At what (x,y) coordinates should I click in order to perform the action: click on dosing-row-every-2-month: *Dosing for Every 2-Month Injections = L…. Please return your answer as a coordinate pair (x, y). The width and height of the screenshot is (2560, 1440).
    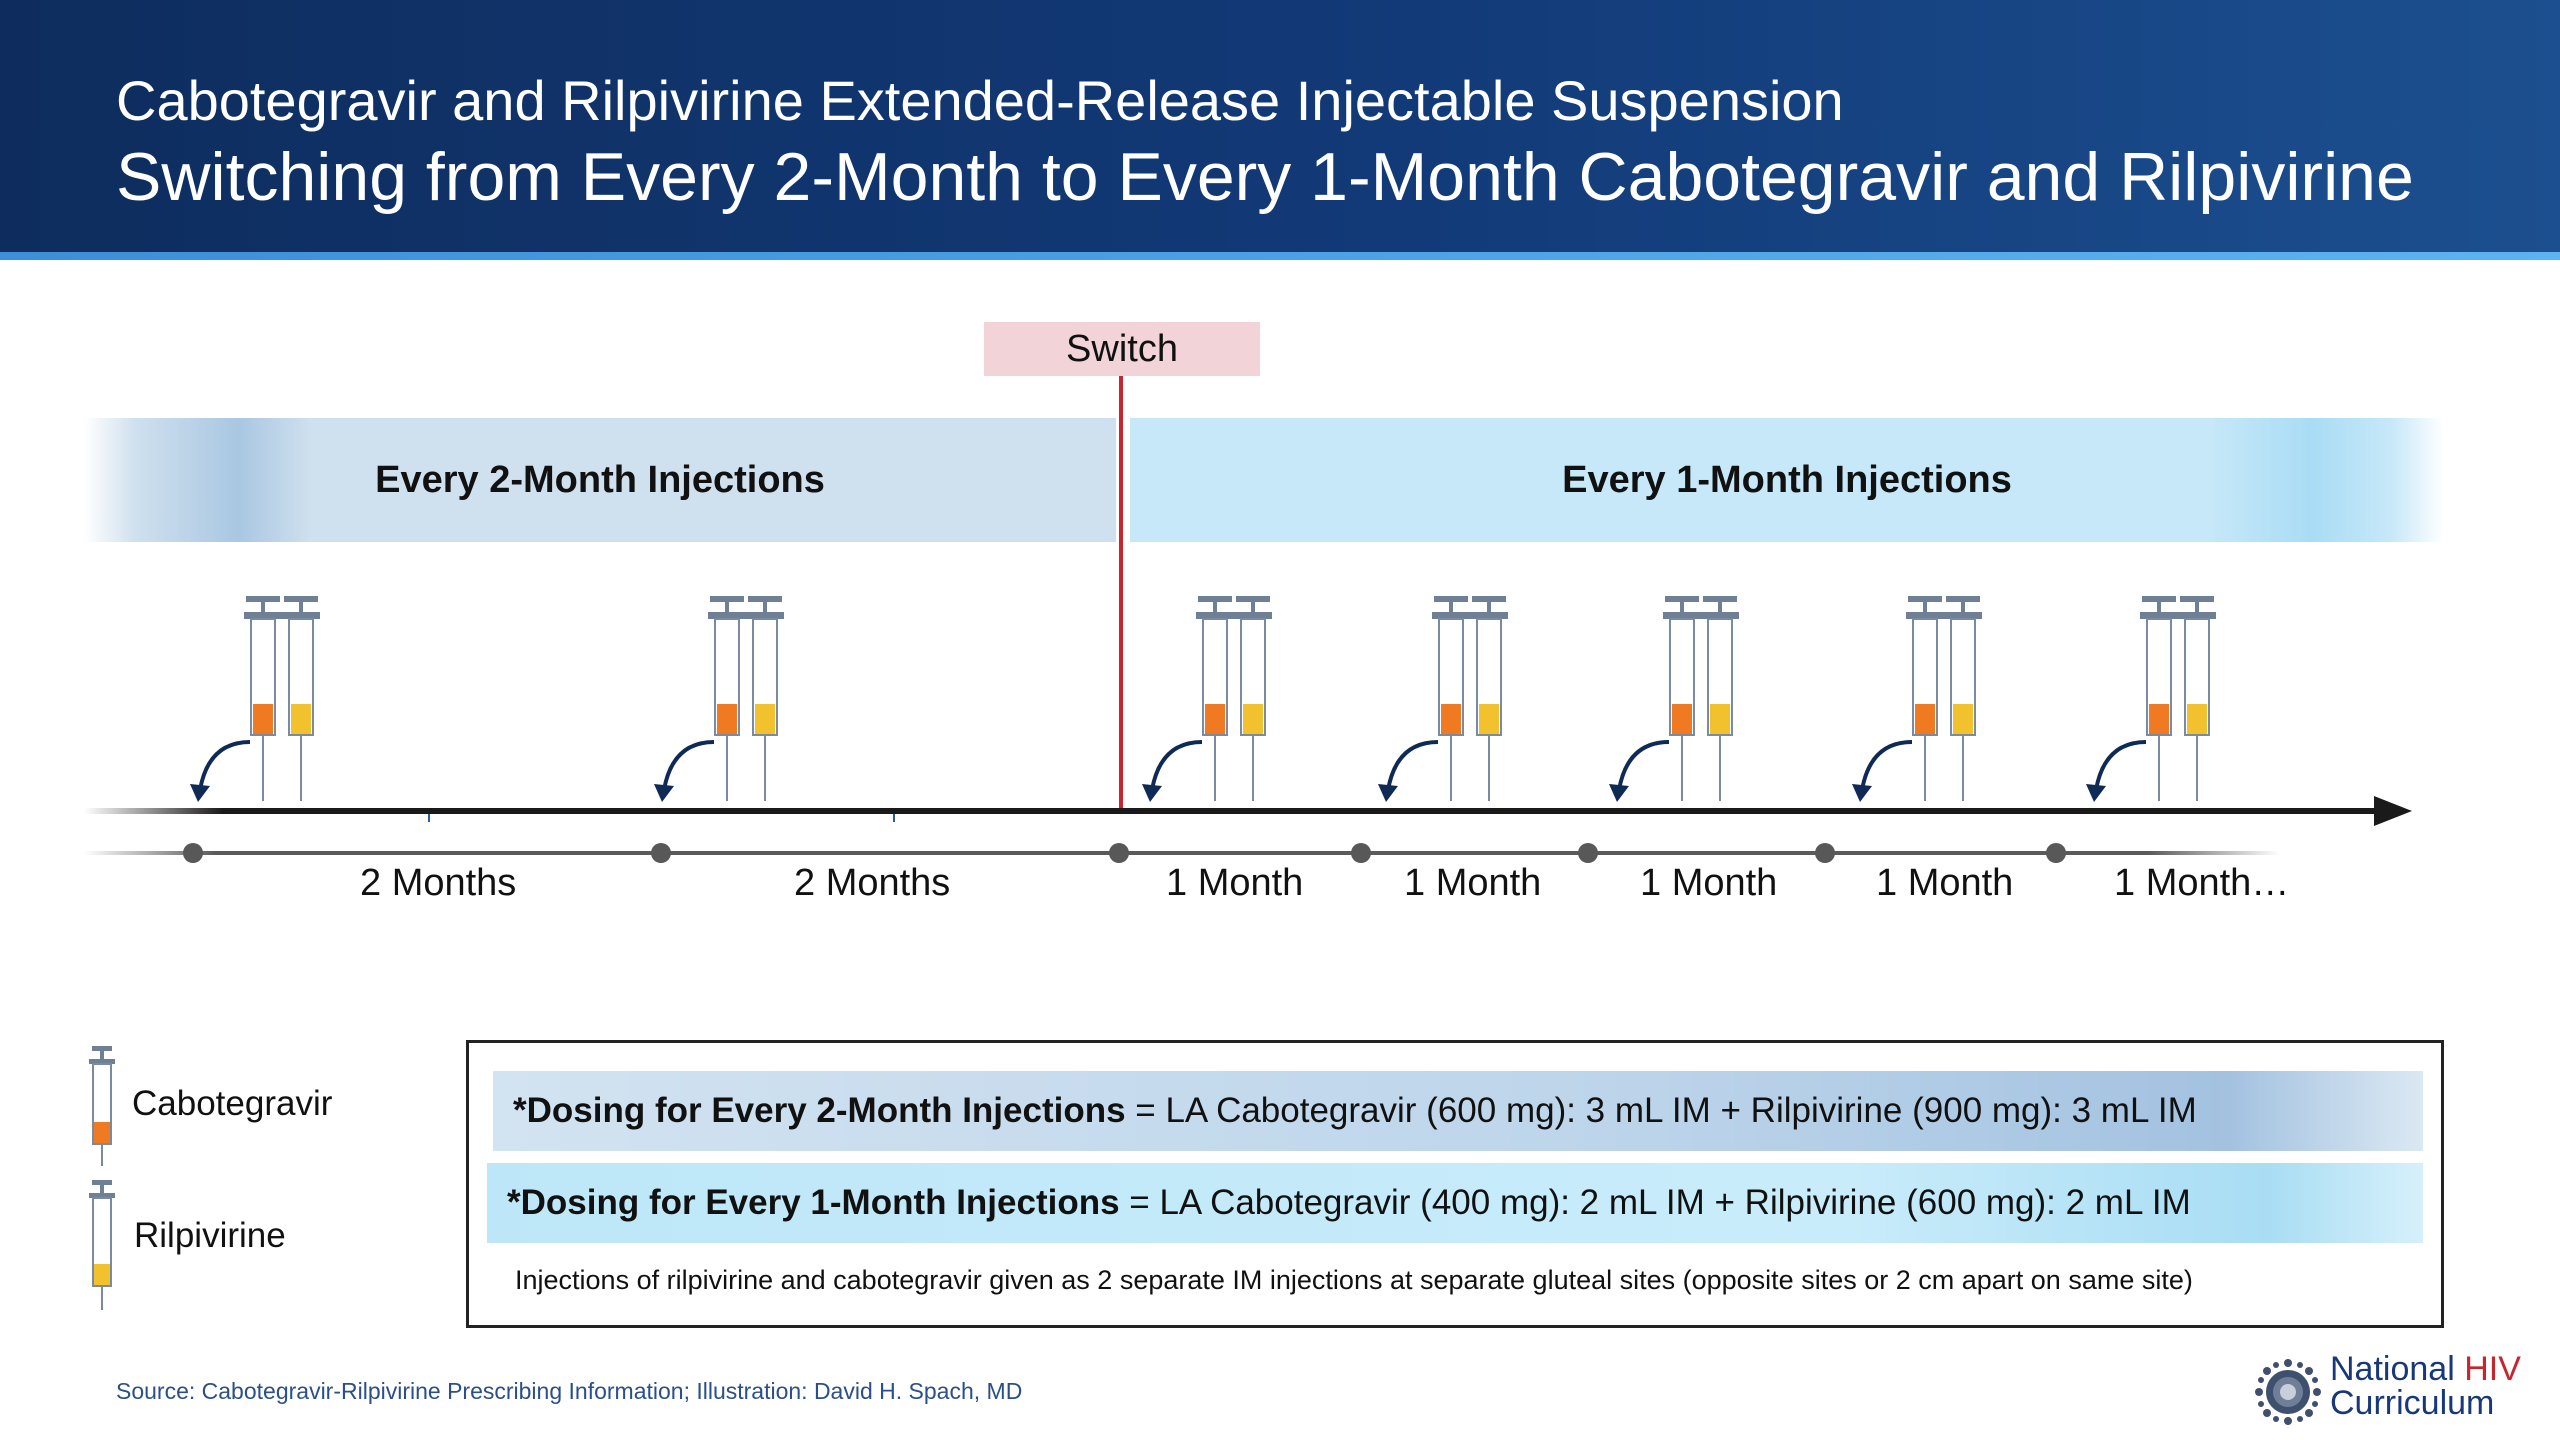
    Looking at the image, I should click on (1458, 1111).